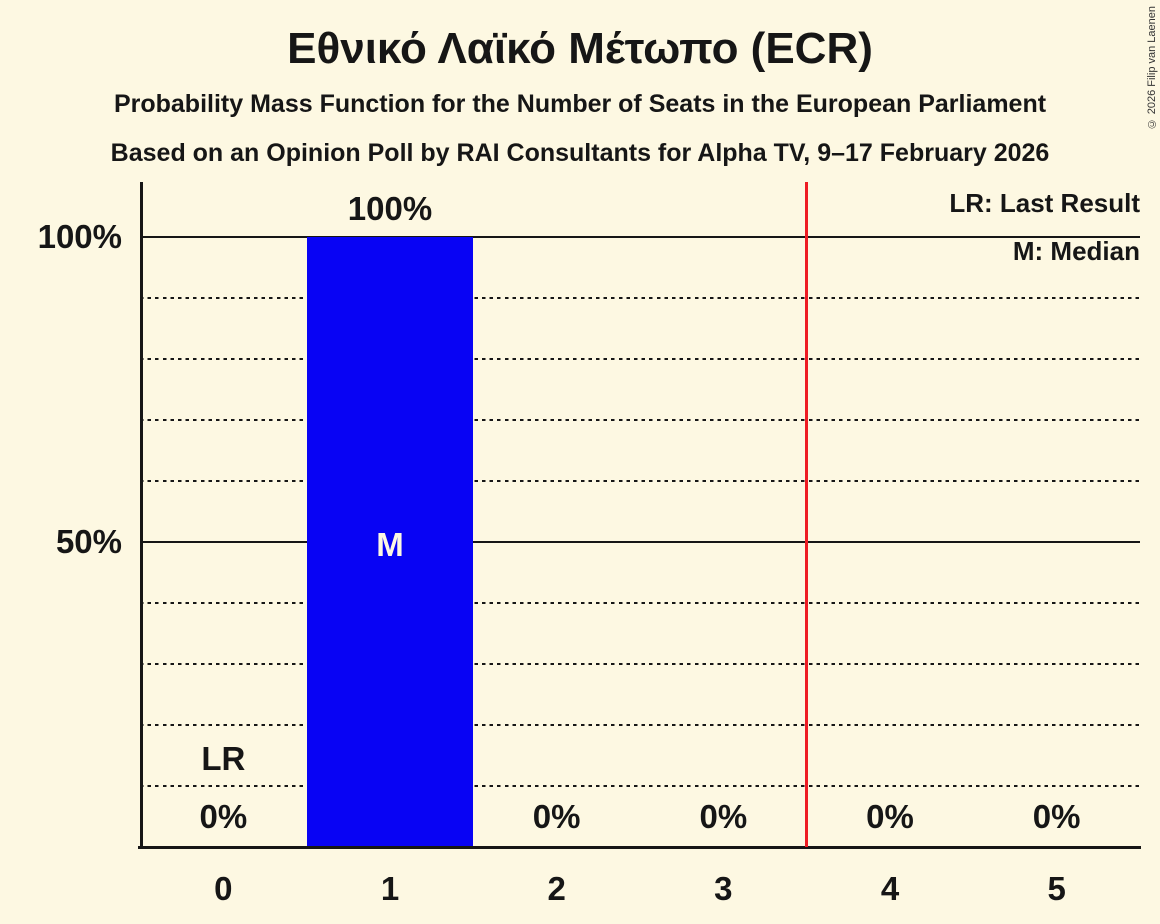  I want to click on gridline-20pct, so click(640, 725).